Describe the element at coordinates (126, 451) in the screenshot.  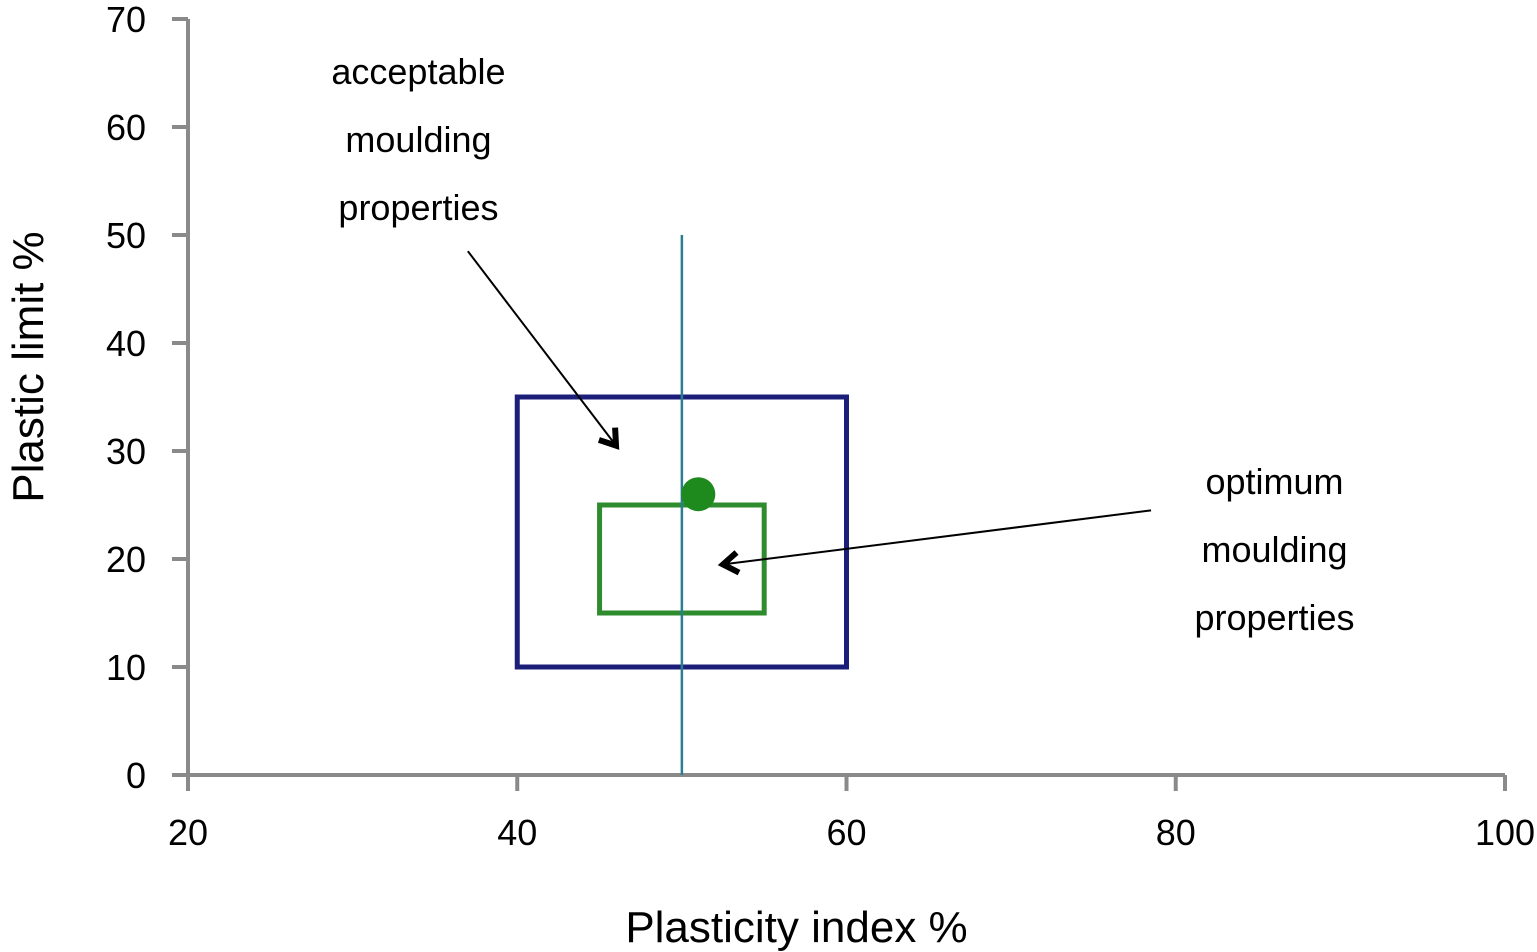
I see `y-tick-label: 30` at that location.